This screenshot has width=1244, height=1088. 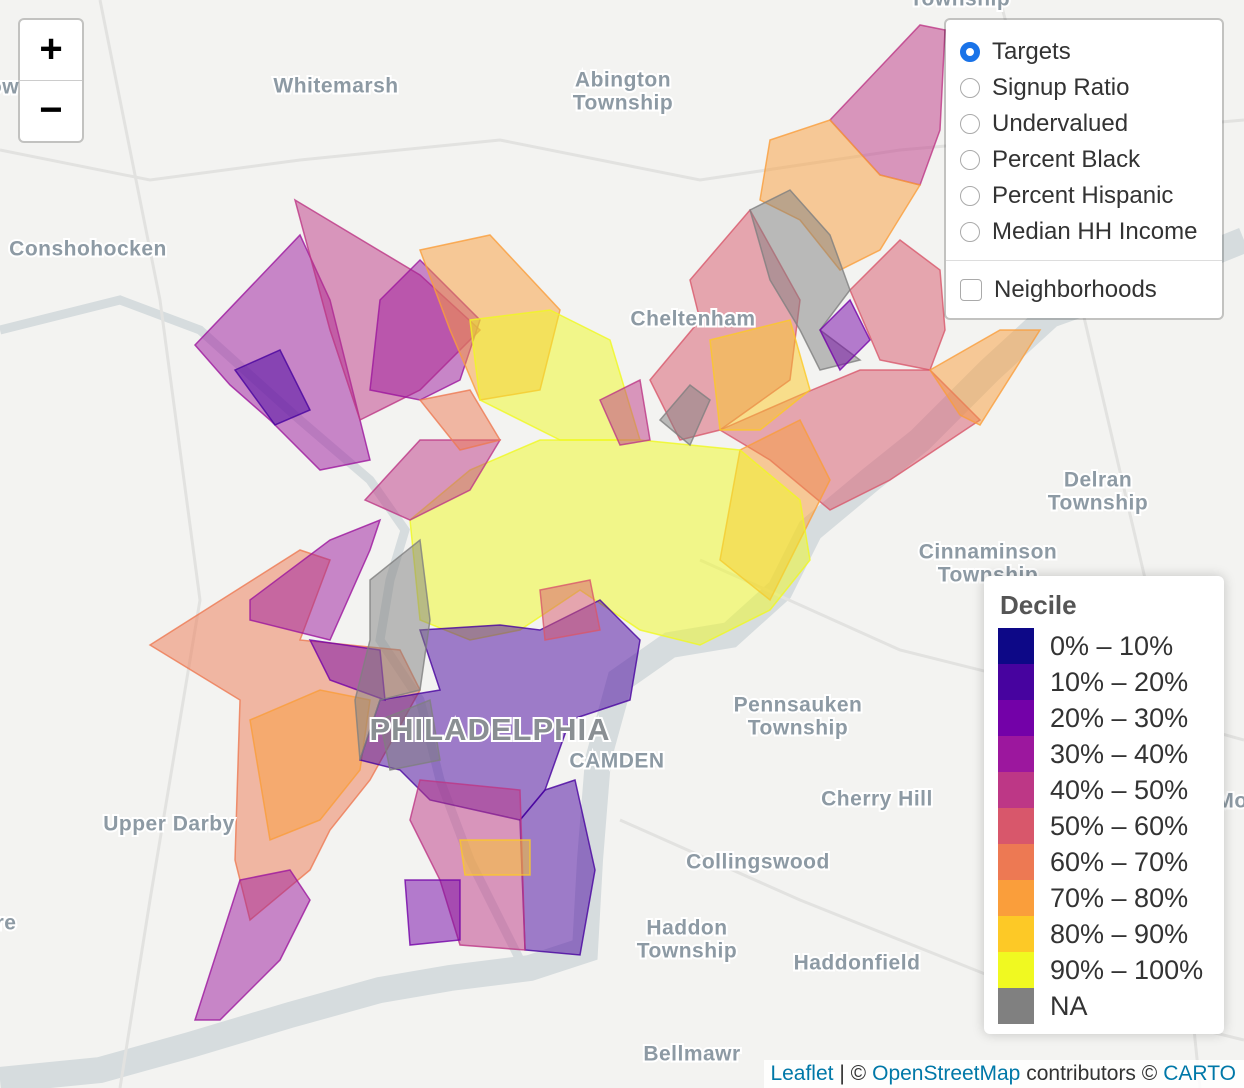 I want to click on carto-link: CARTO, so click(x=1199, y=1073).